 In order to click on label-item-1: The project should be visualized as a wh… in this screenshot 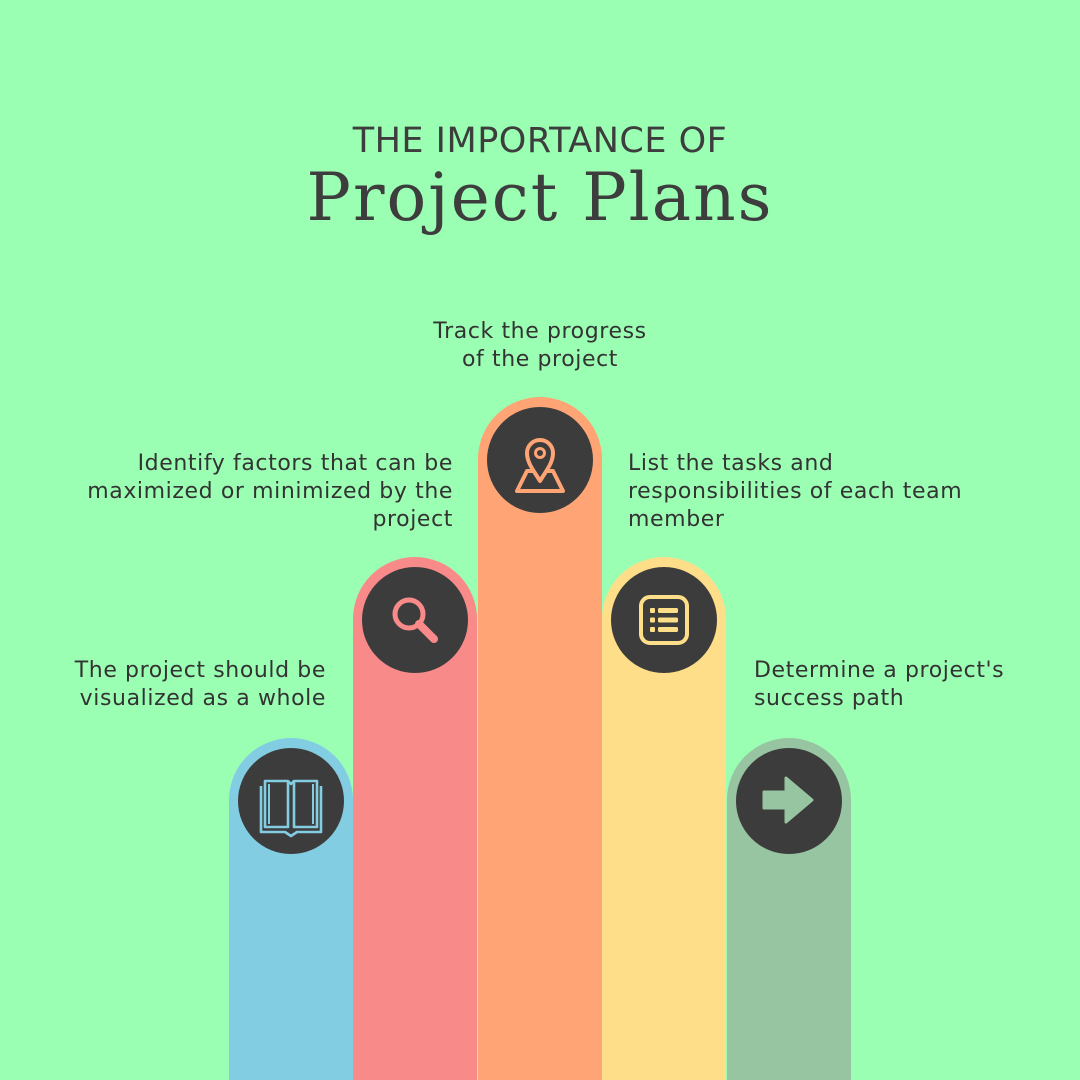, I will do `click(200, 685)`.